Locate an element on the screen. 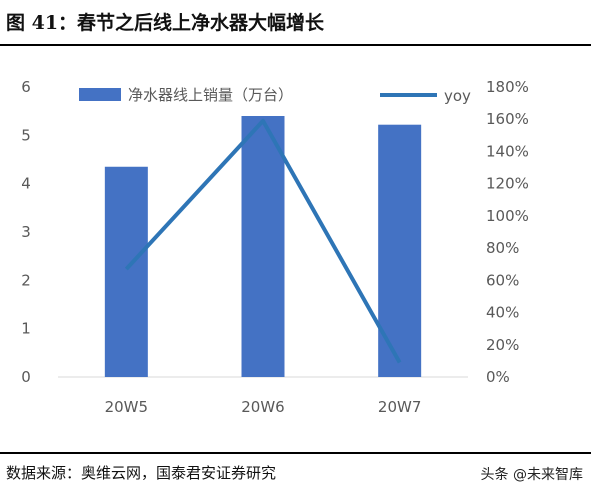 The height and width of the screenshot is (497, 591). left-tick-label: 3 is located at coordinates (26, 232).